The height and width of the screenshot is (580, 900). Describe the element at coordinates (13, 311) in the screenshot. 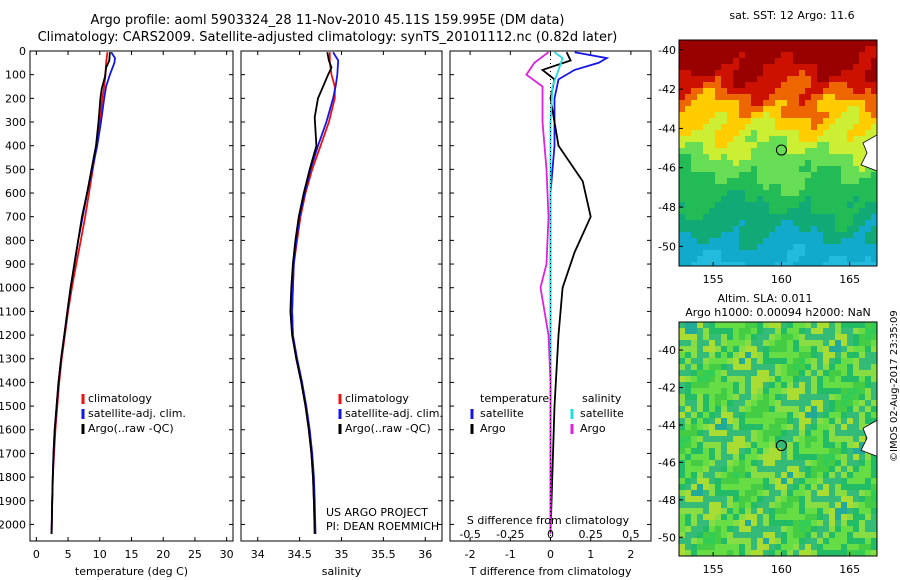

I see `y-tick-label: 1100` at that location.